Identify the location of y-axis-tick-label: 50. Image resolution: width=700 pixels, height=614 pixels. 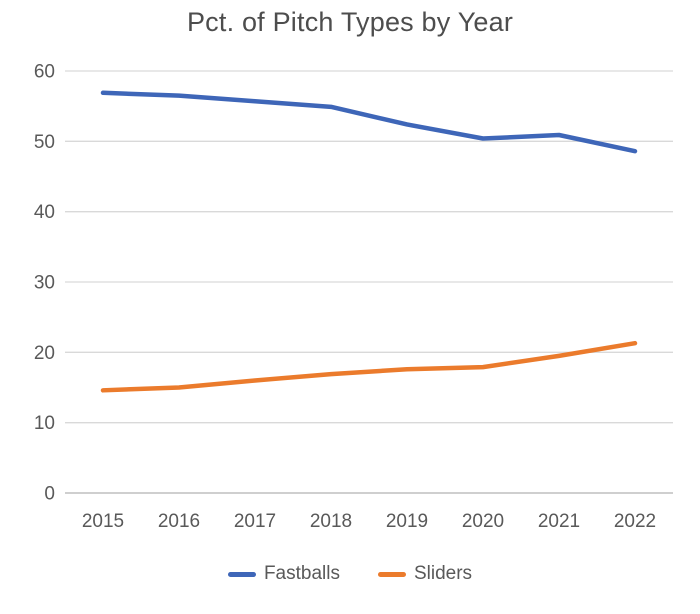
(44, 142).